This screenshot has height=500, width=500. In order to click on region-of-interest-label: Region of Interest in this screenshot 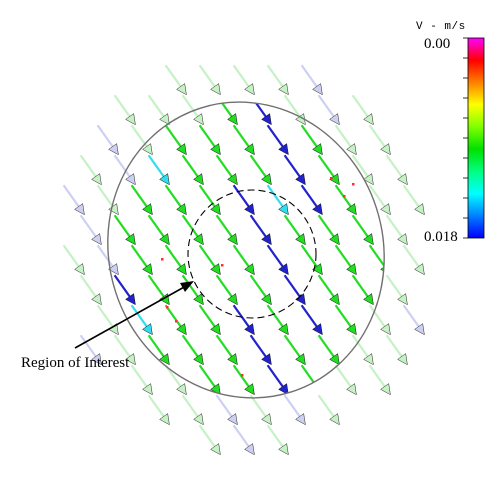, I will do `click(75, 363)`.